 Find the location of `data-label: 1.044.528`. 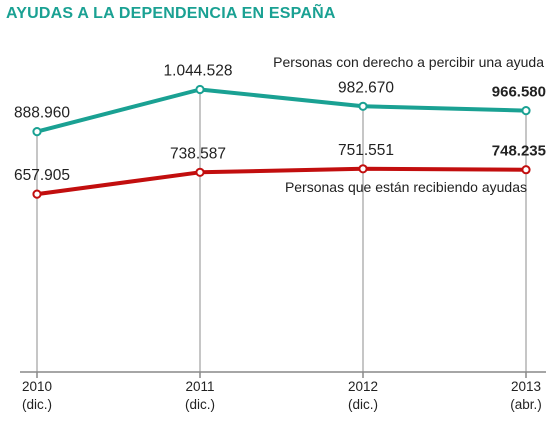

data-label: 1.044.528 is located at coordinates (198, 71).